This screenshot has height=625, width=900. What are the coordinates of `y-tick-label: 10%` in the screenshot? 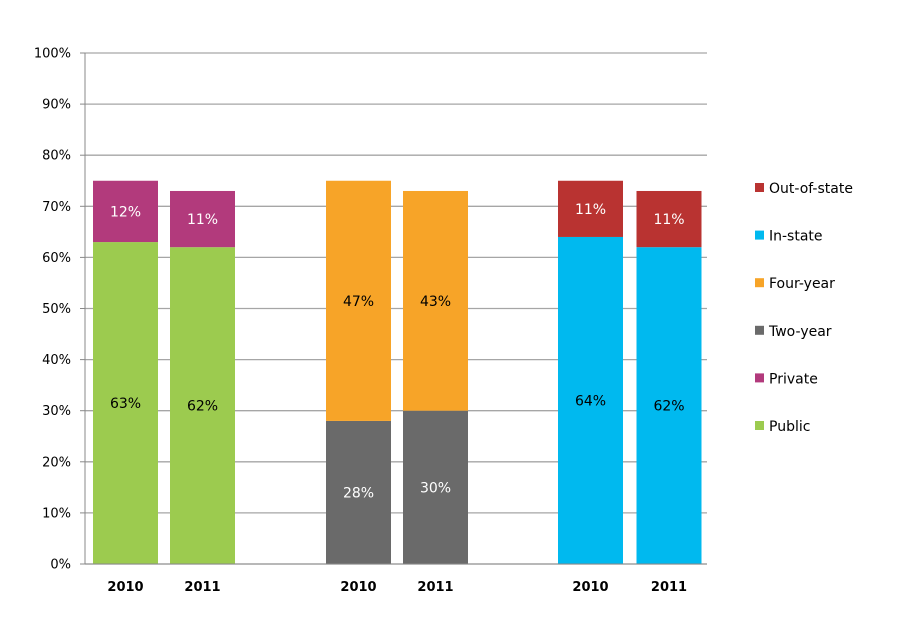 It's located at (56, 513).